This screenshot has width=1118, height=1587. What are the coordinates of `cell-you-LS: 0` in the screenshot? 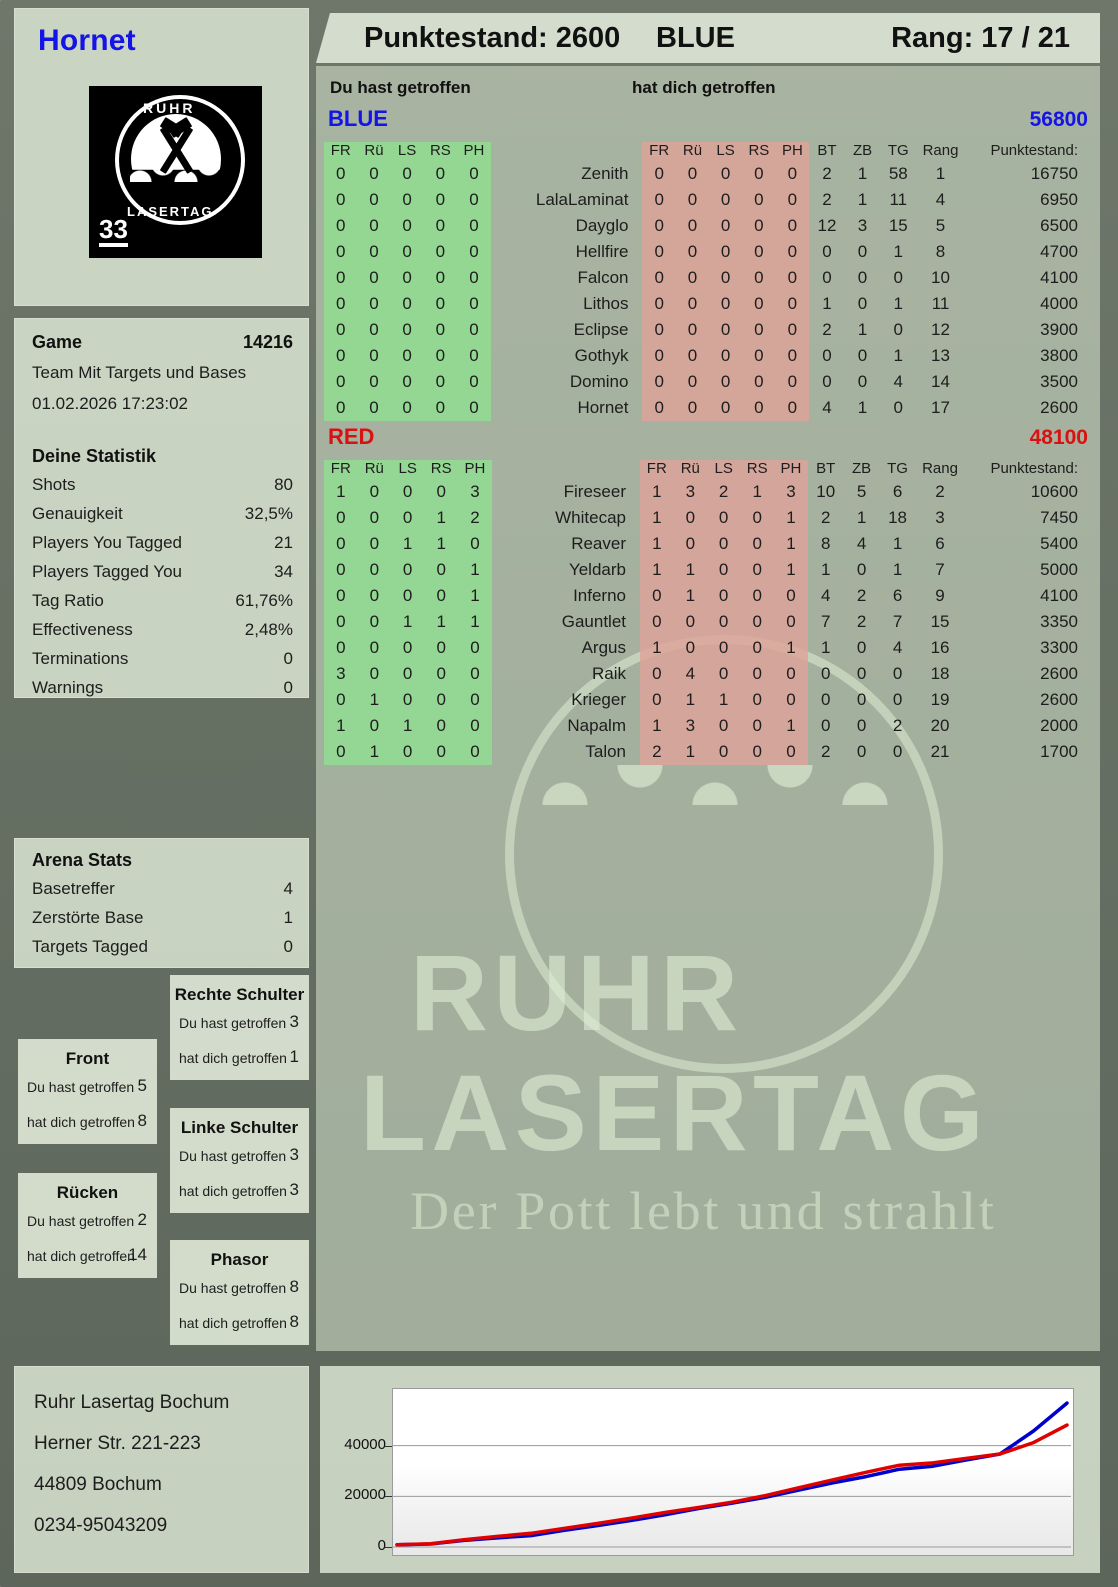 It's located at (407, 226).